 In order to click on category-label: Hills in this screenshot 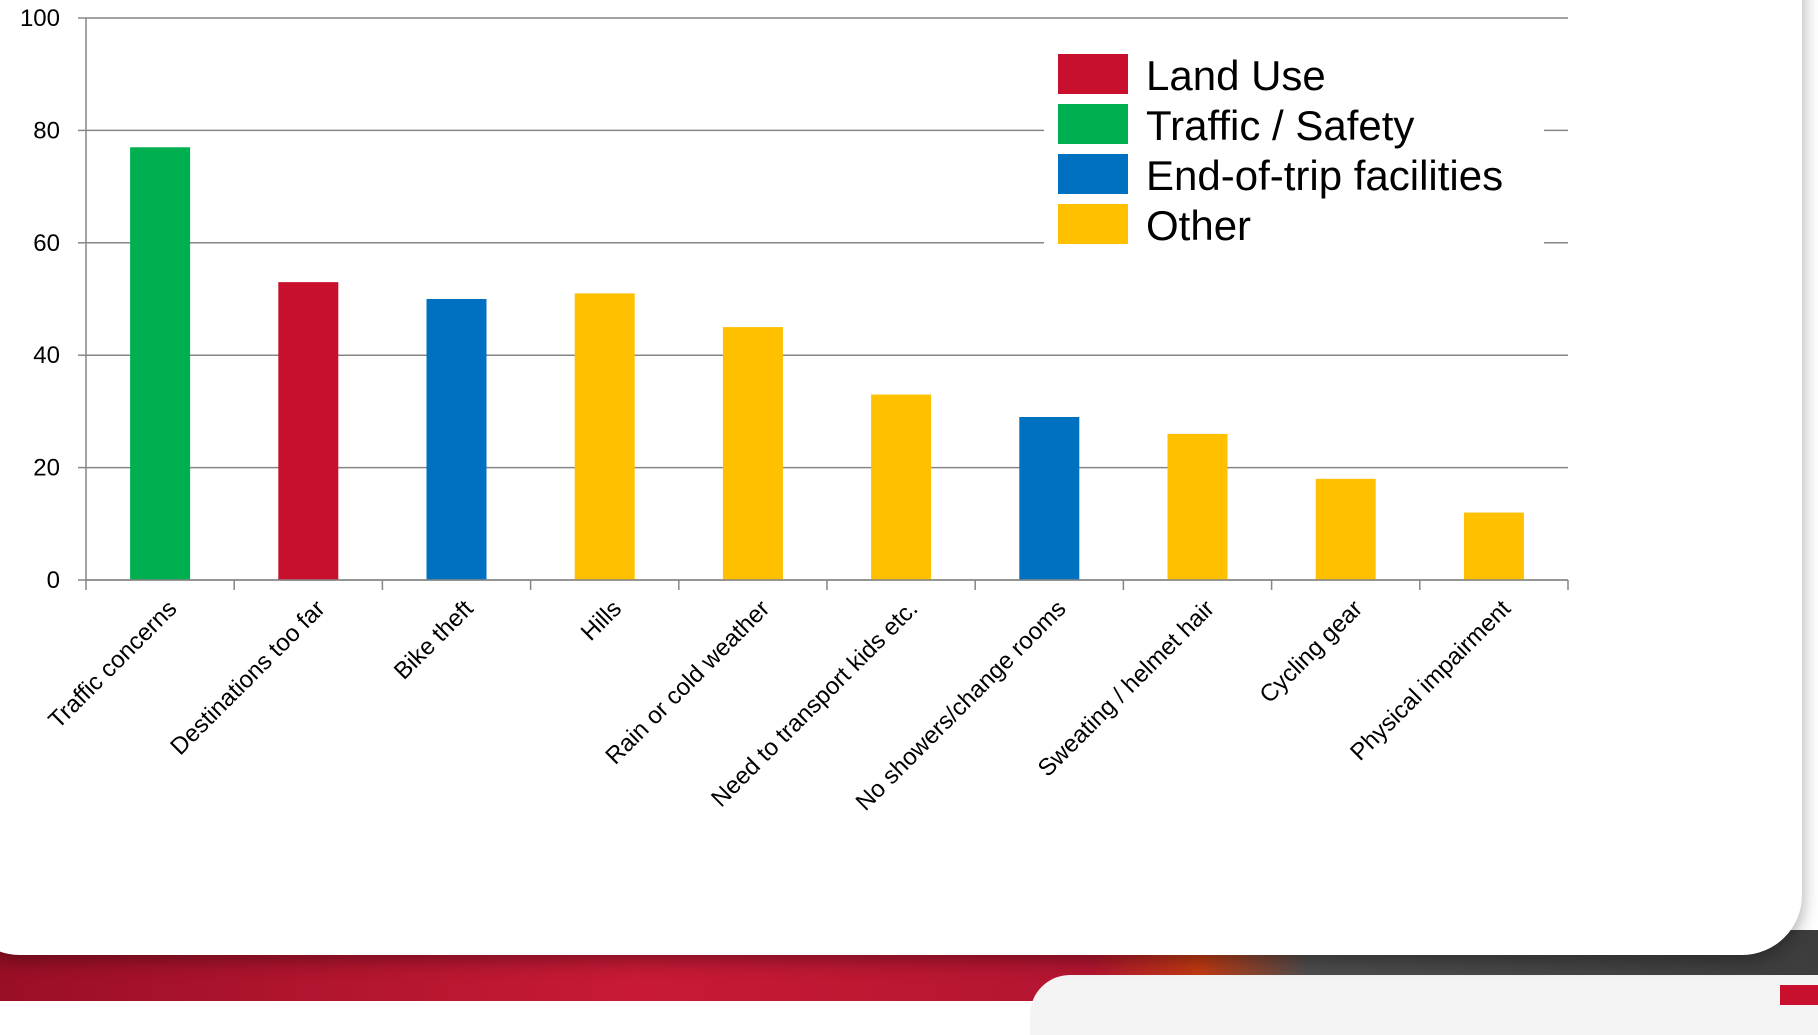, I will do `click(601, 620)`.